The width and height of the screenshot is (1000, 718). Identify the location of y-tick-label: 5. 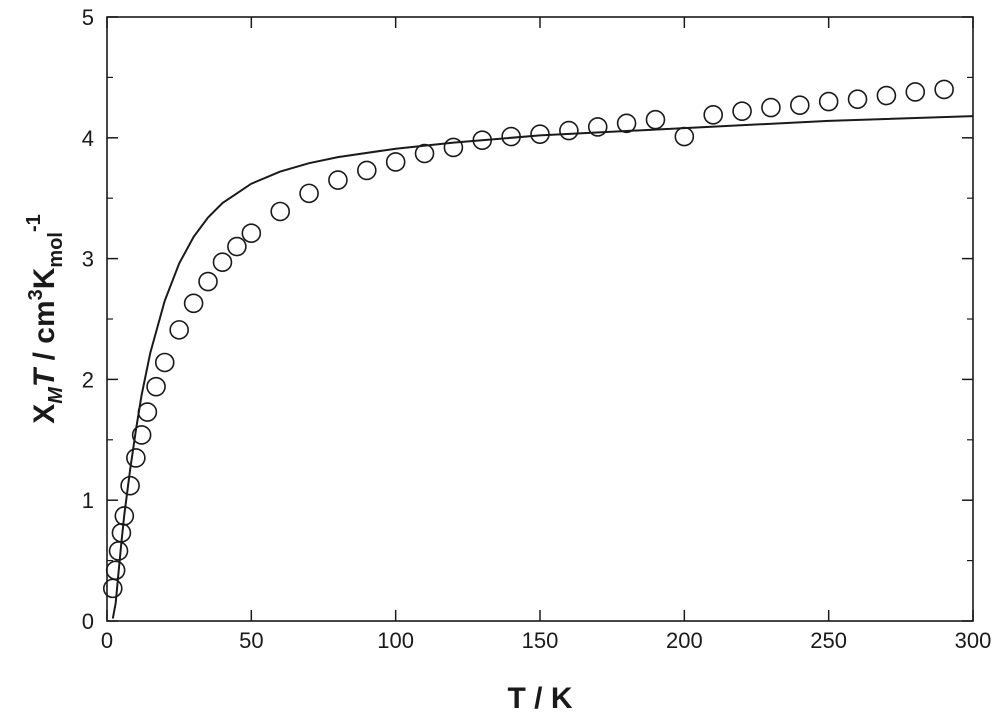
(88, 17).